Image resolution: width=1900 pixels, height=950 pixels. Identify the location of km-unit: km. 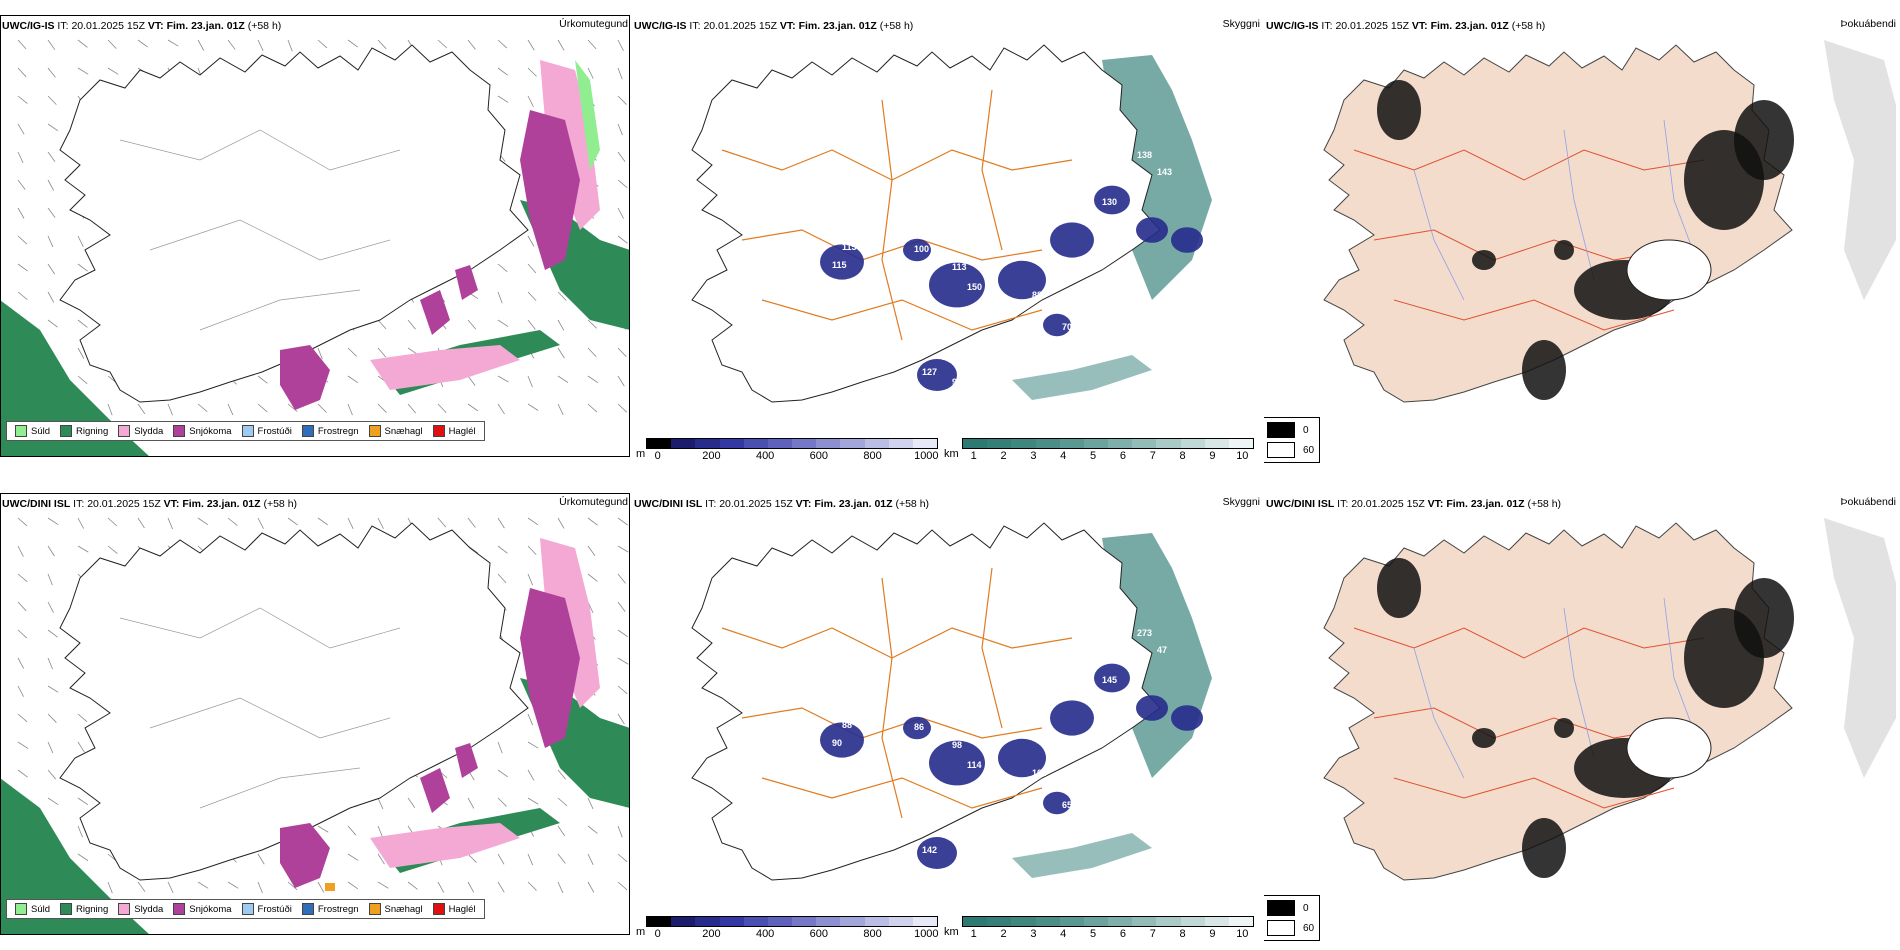
(951, 932).